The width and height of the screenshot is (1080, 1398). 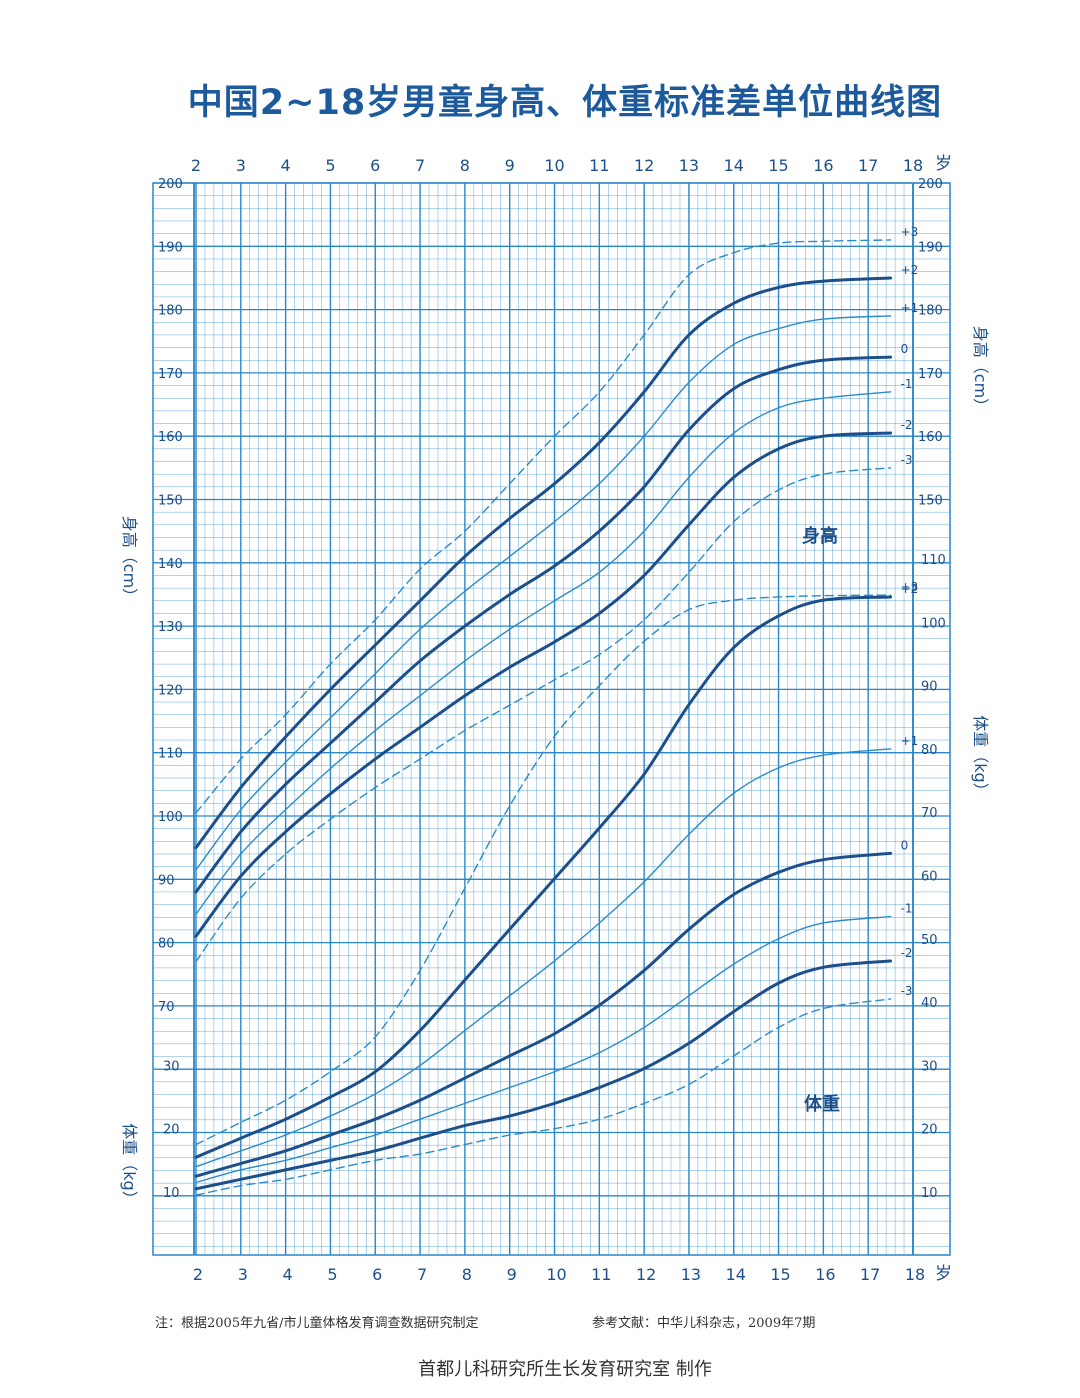 I want to click on age-tick-top: 8, so click(x=465, y=165).